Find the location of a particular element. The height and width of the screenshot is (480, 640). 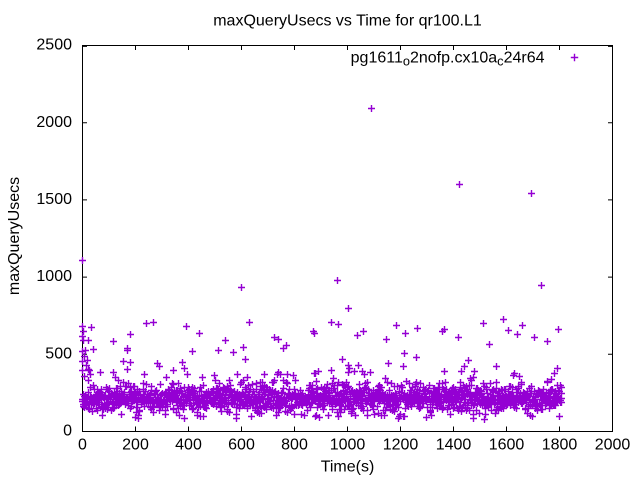

svg-text: 1200 is located at coordinates (401, 445).